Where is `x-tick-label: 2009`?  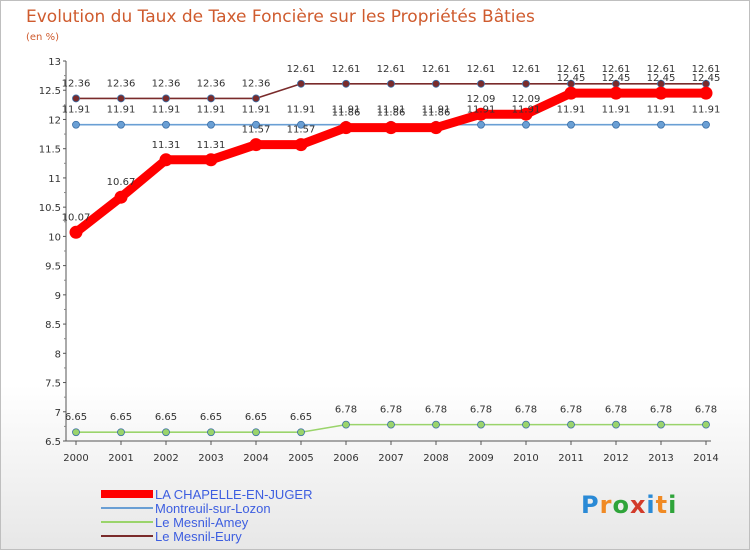 x-tick-label: 2009 is located at coordinates (480, 458).